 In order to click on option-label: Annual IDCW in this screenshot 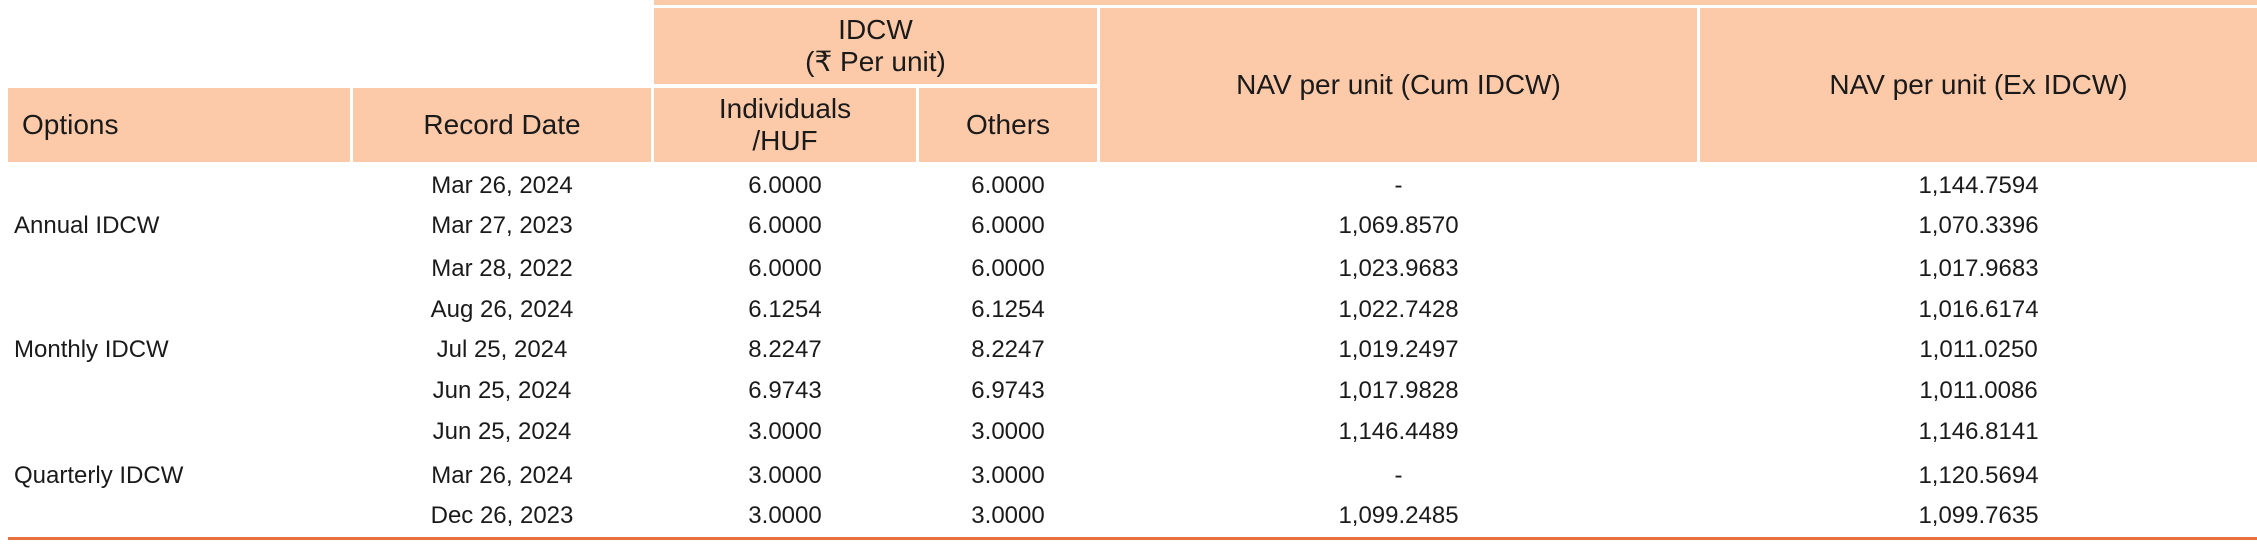, I will do `click(87, 225)`.